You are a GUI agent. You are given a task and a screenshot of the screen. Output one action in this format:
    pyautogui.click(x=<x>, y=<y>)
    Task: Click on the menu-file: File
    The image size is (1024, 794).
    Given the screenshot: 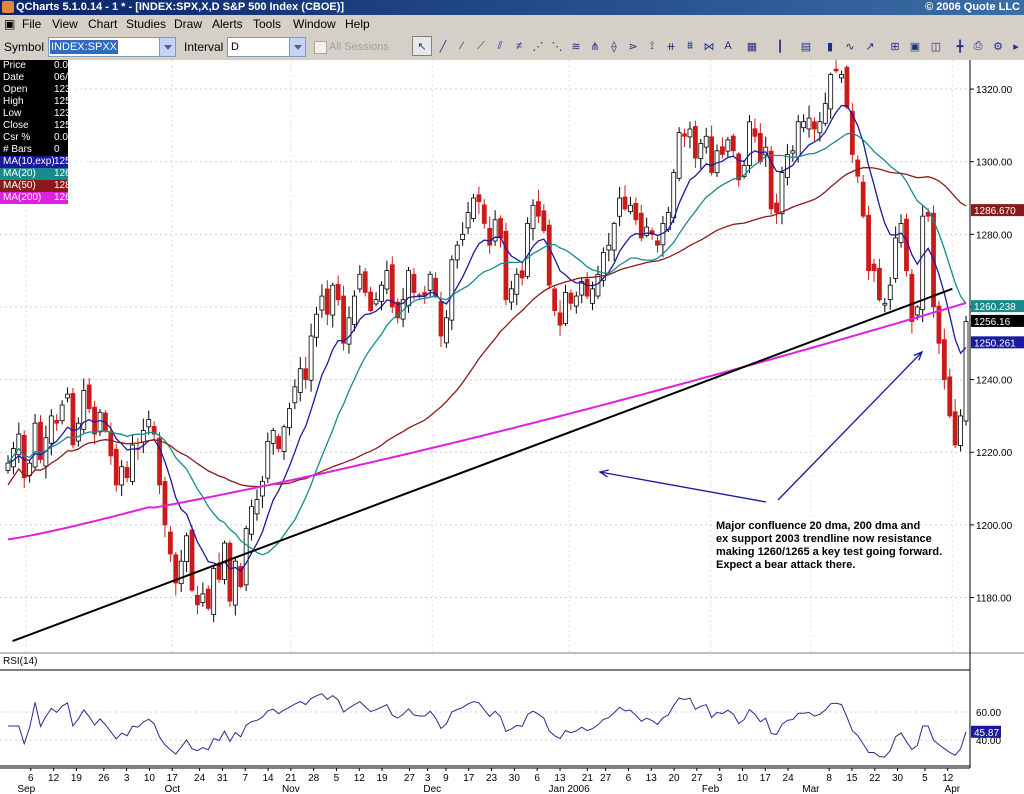 What is the action you would take?
    pyautogui.click(x=32, y=24)
    